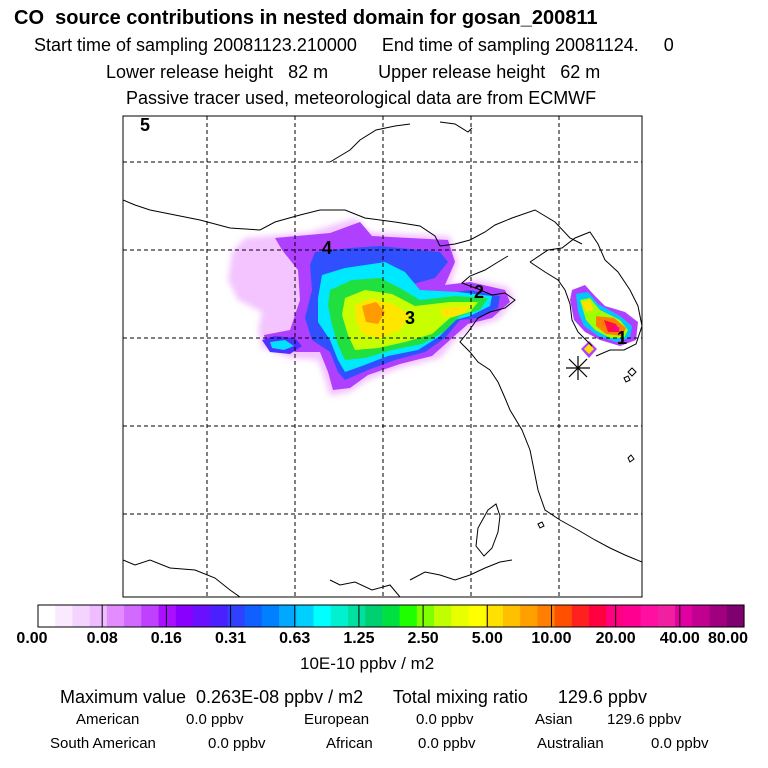  I want to click on source-label-2: 2, so click(479, 292).